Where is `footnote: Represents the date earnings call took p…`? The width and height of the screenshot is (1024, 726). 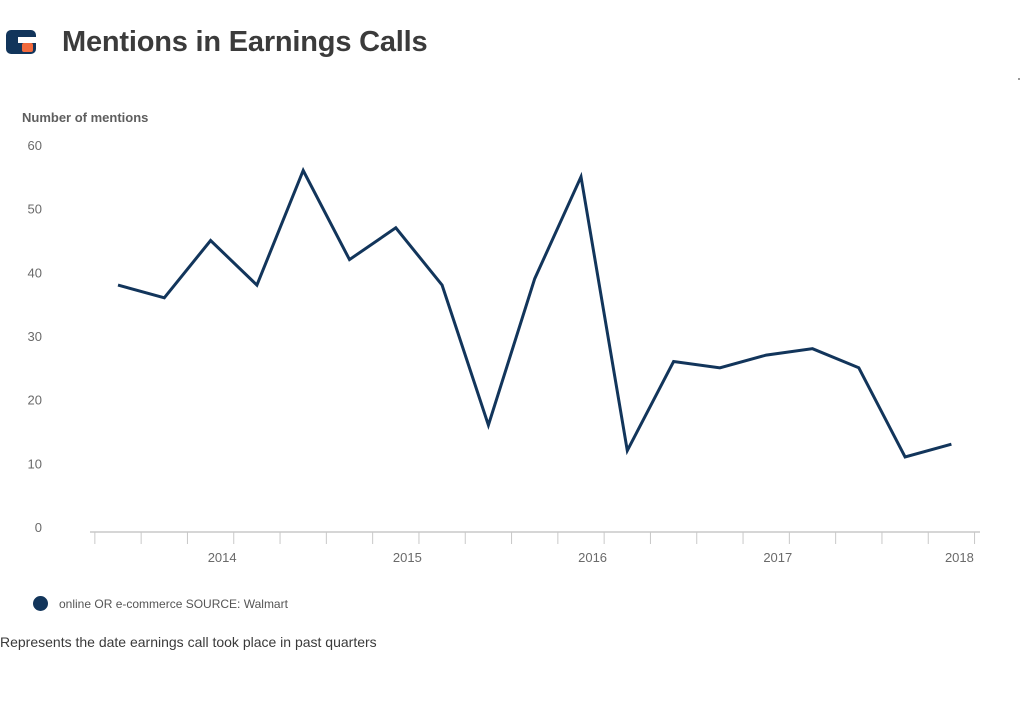 footnote: Represents the date earnings call took p… is located at coordinates (188, 642).